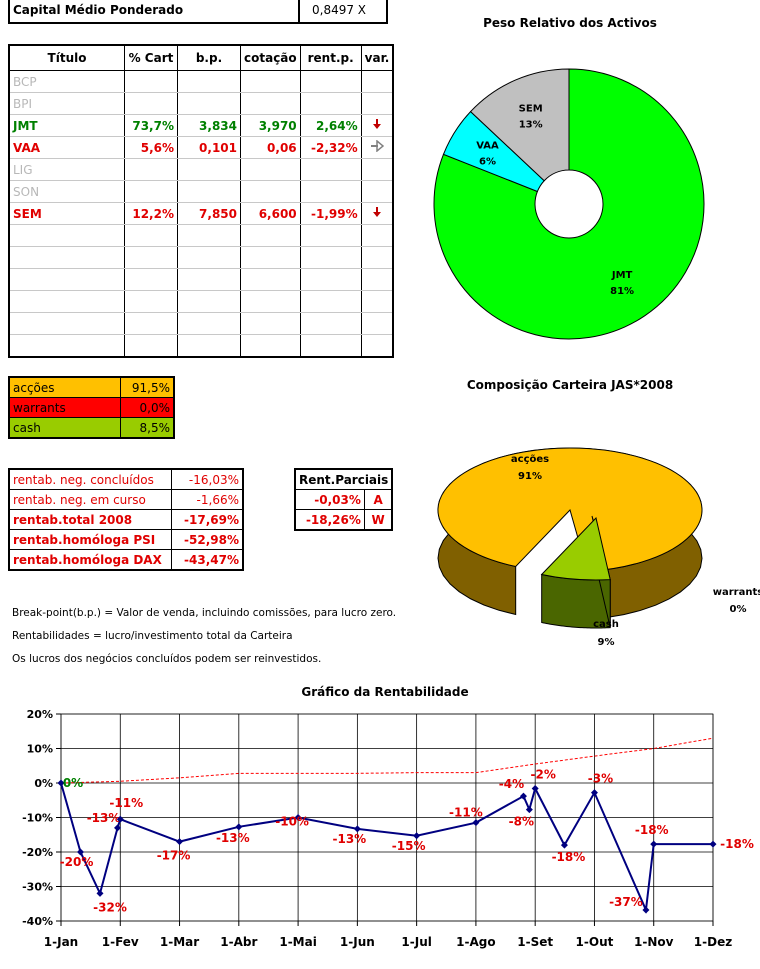 The width and height of the screenshot is (760, 969). Describe the element at coordinates (90, 479) in the screenshot. I see `returns-label: rentab. neg. concluídos` at that location.